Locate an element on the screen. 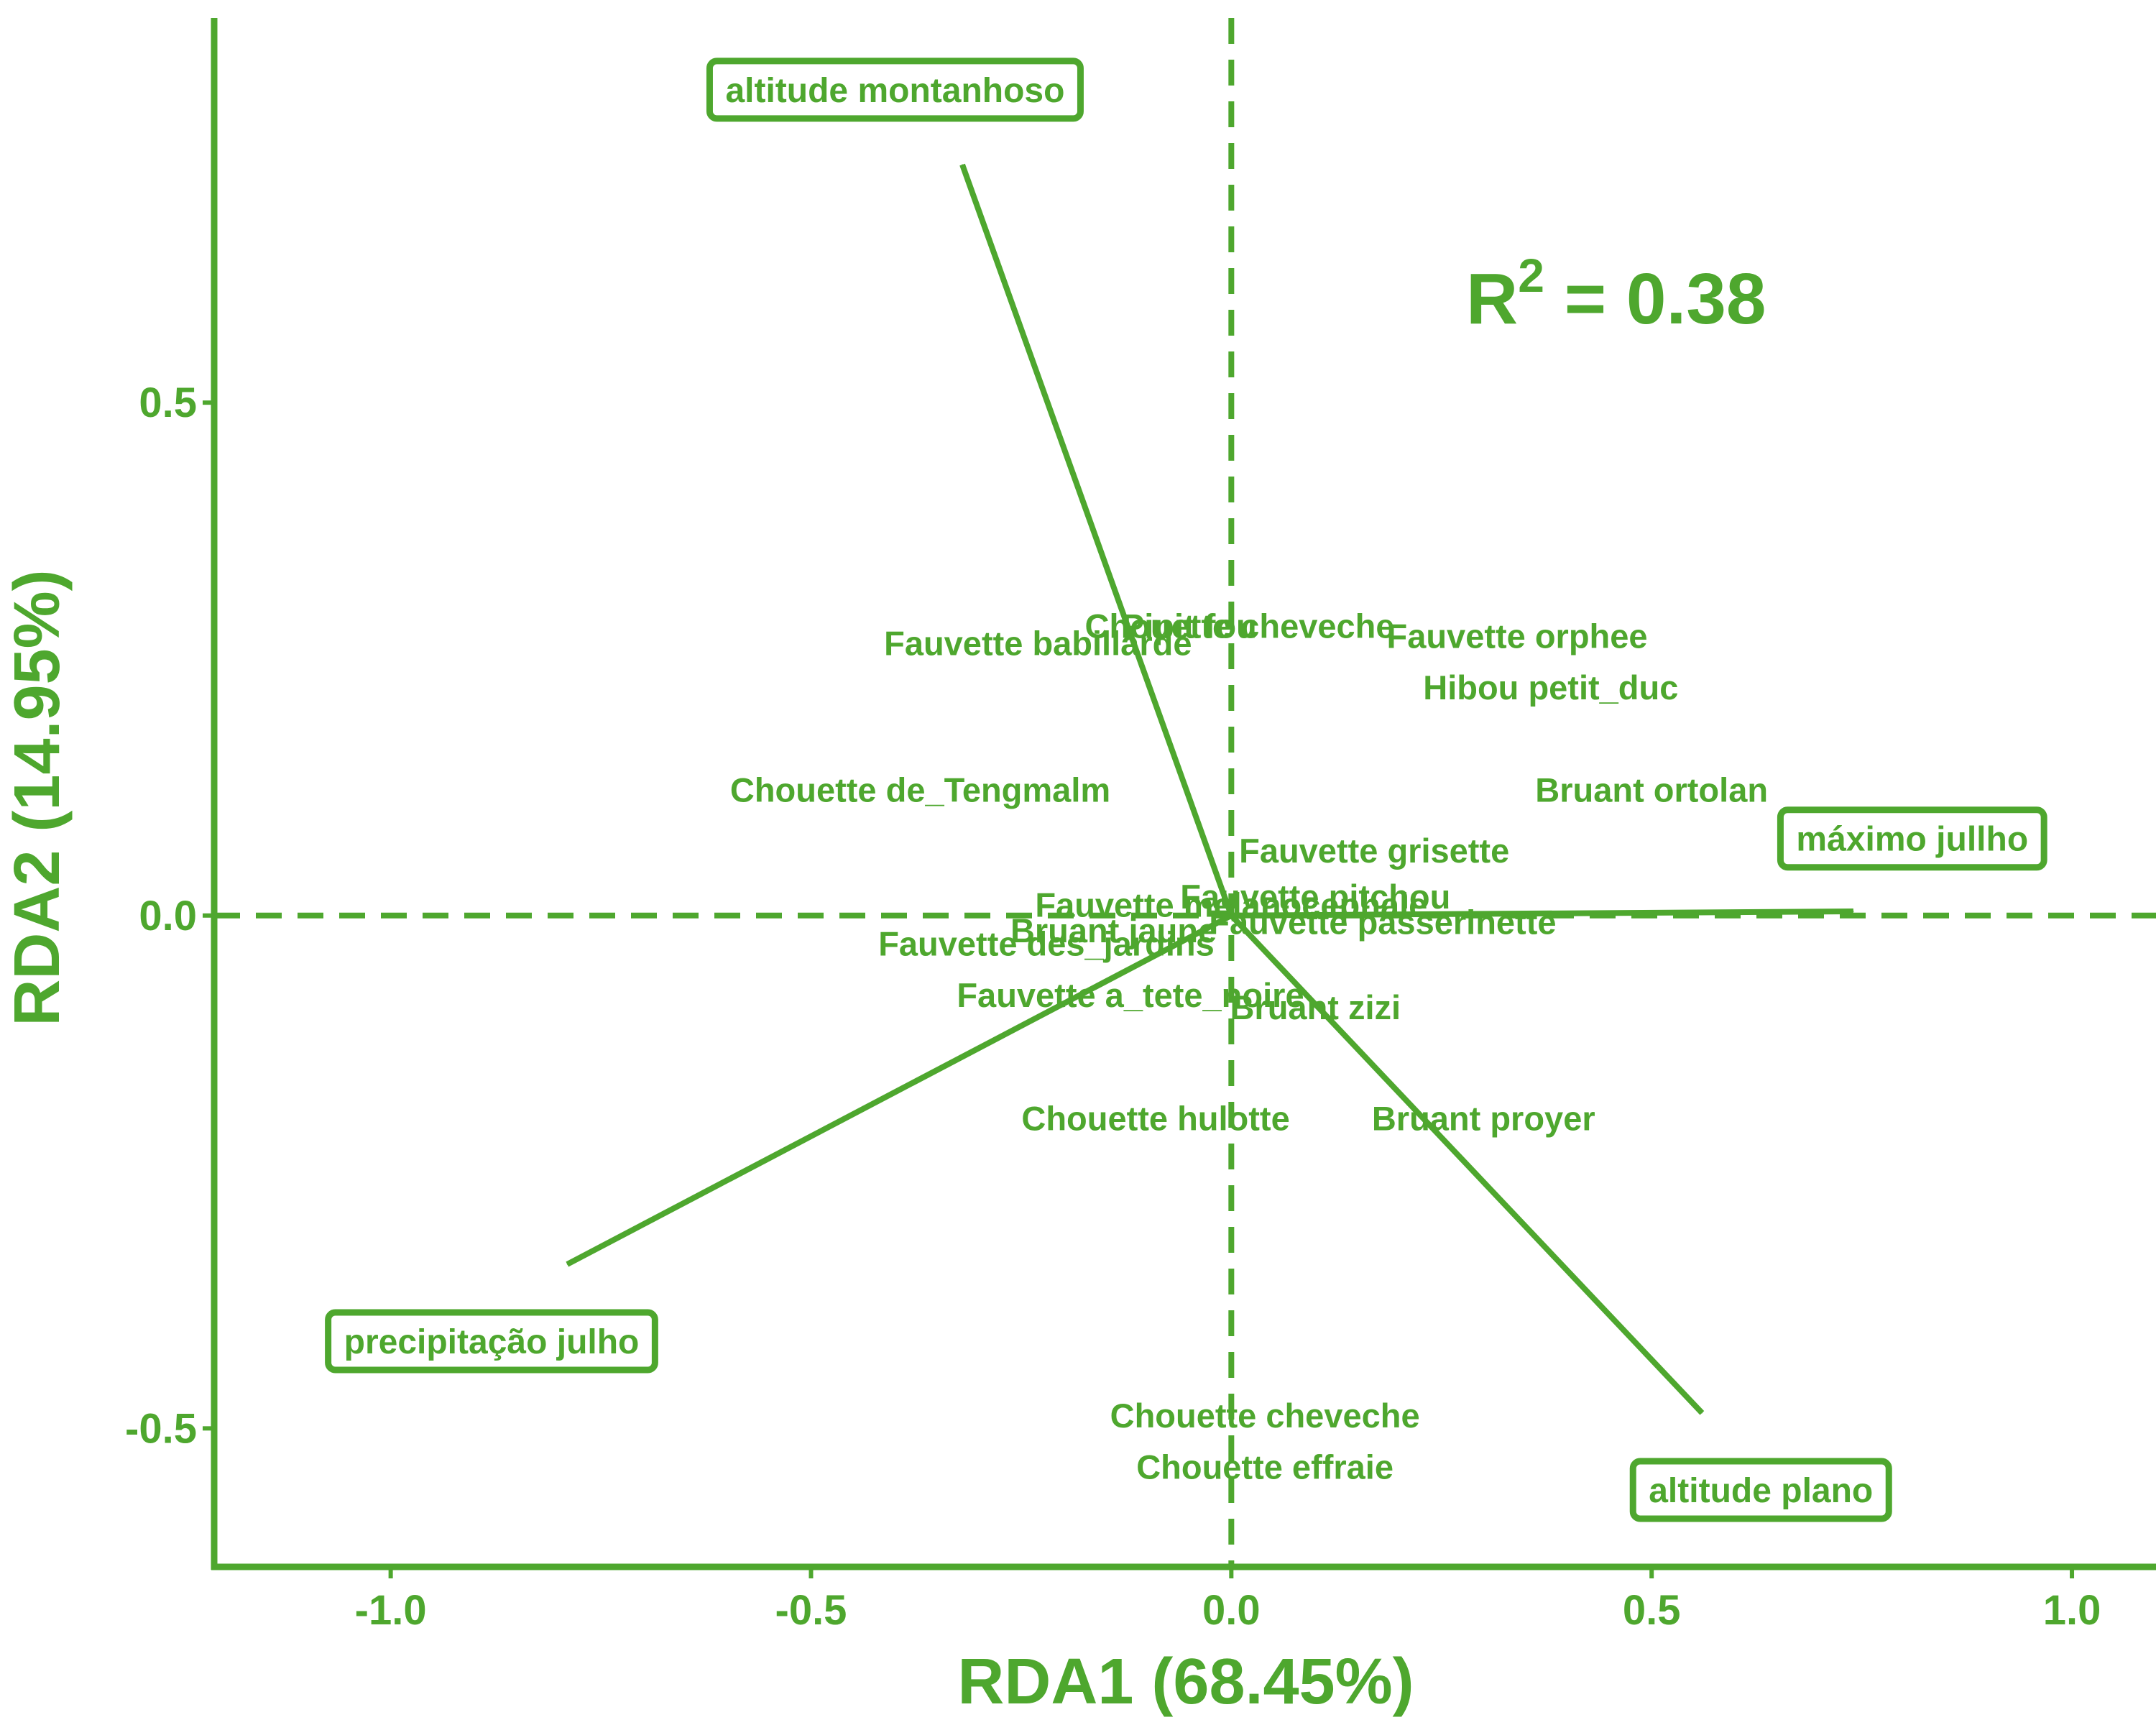  species-label: Chouette de_Tengmalm is located at coordinates (920, 790).